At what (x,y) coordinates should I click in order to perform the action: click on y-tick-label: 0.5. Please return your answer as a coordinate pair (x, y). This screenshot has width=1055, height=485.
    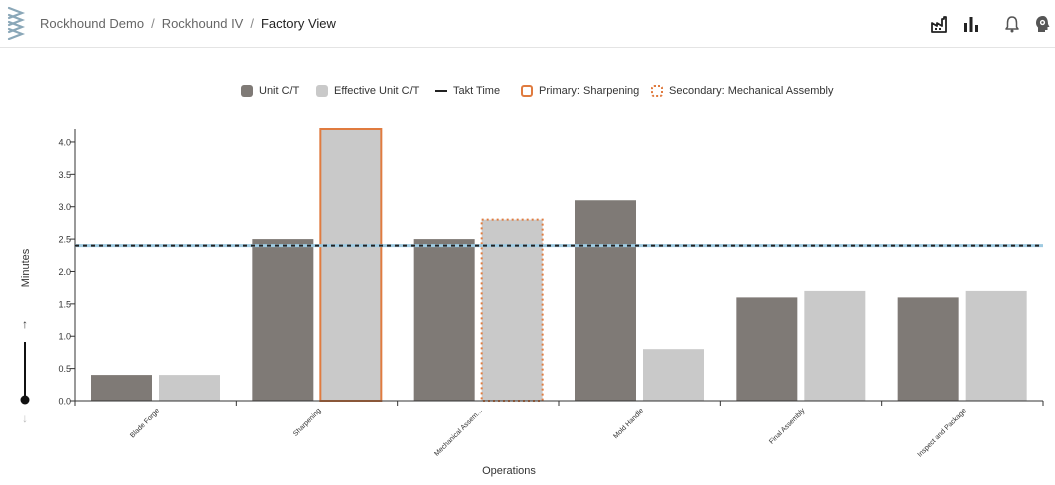
    Looking at the image, I should click on (64, 369).